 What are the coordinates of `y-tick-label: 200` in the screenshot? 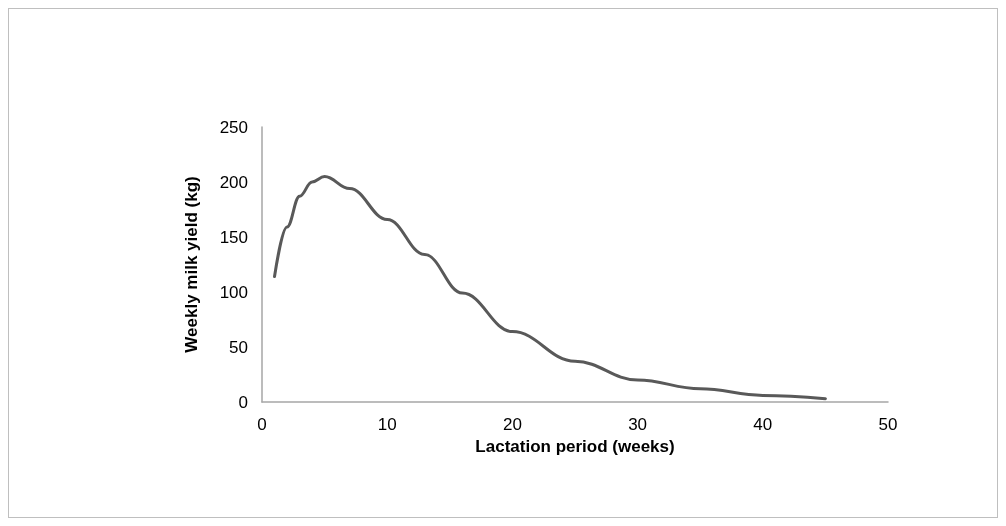 It's located at (233, 182).